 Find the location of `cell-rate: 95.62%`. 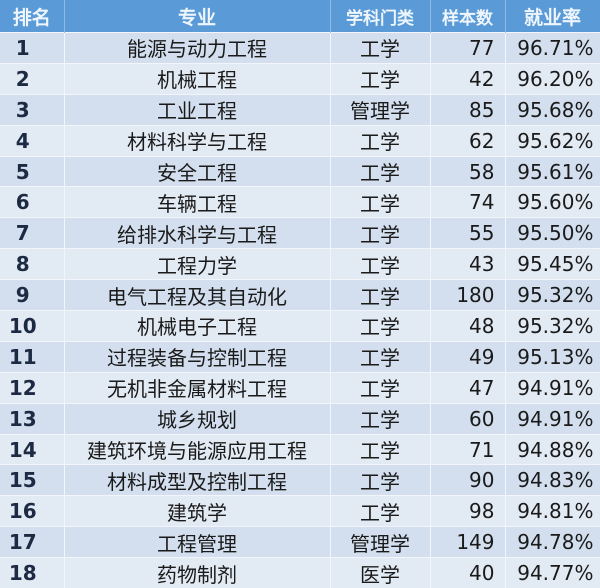

cell-rate: 95.62% is located at coordinates (552, 140).